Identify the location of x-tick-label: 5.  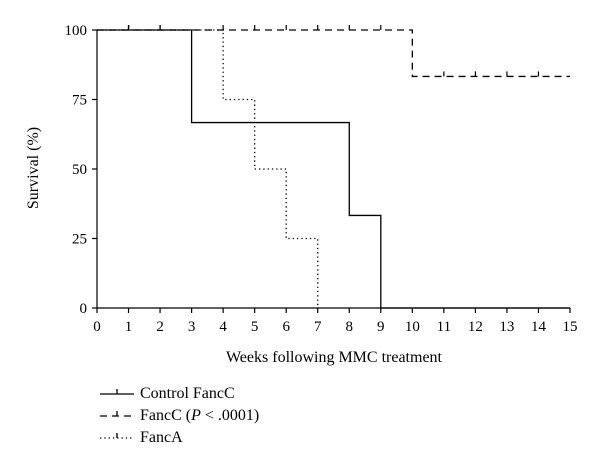
(255, 327).